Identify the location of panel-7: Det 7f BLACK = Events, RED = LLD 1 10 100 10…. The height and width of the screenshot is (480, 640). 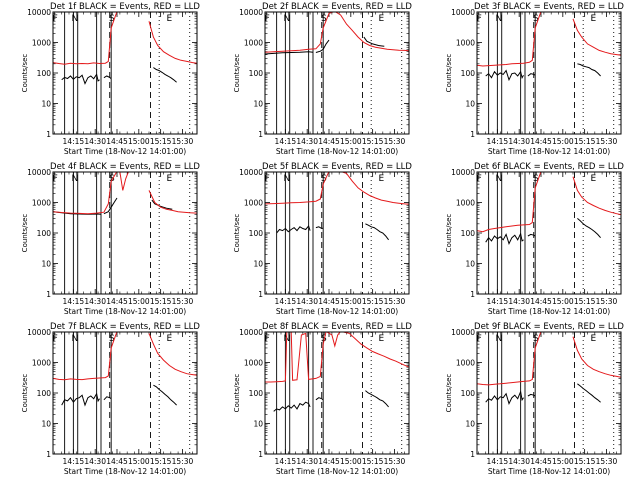
(110, 399).